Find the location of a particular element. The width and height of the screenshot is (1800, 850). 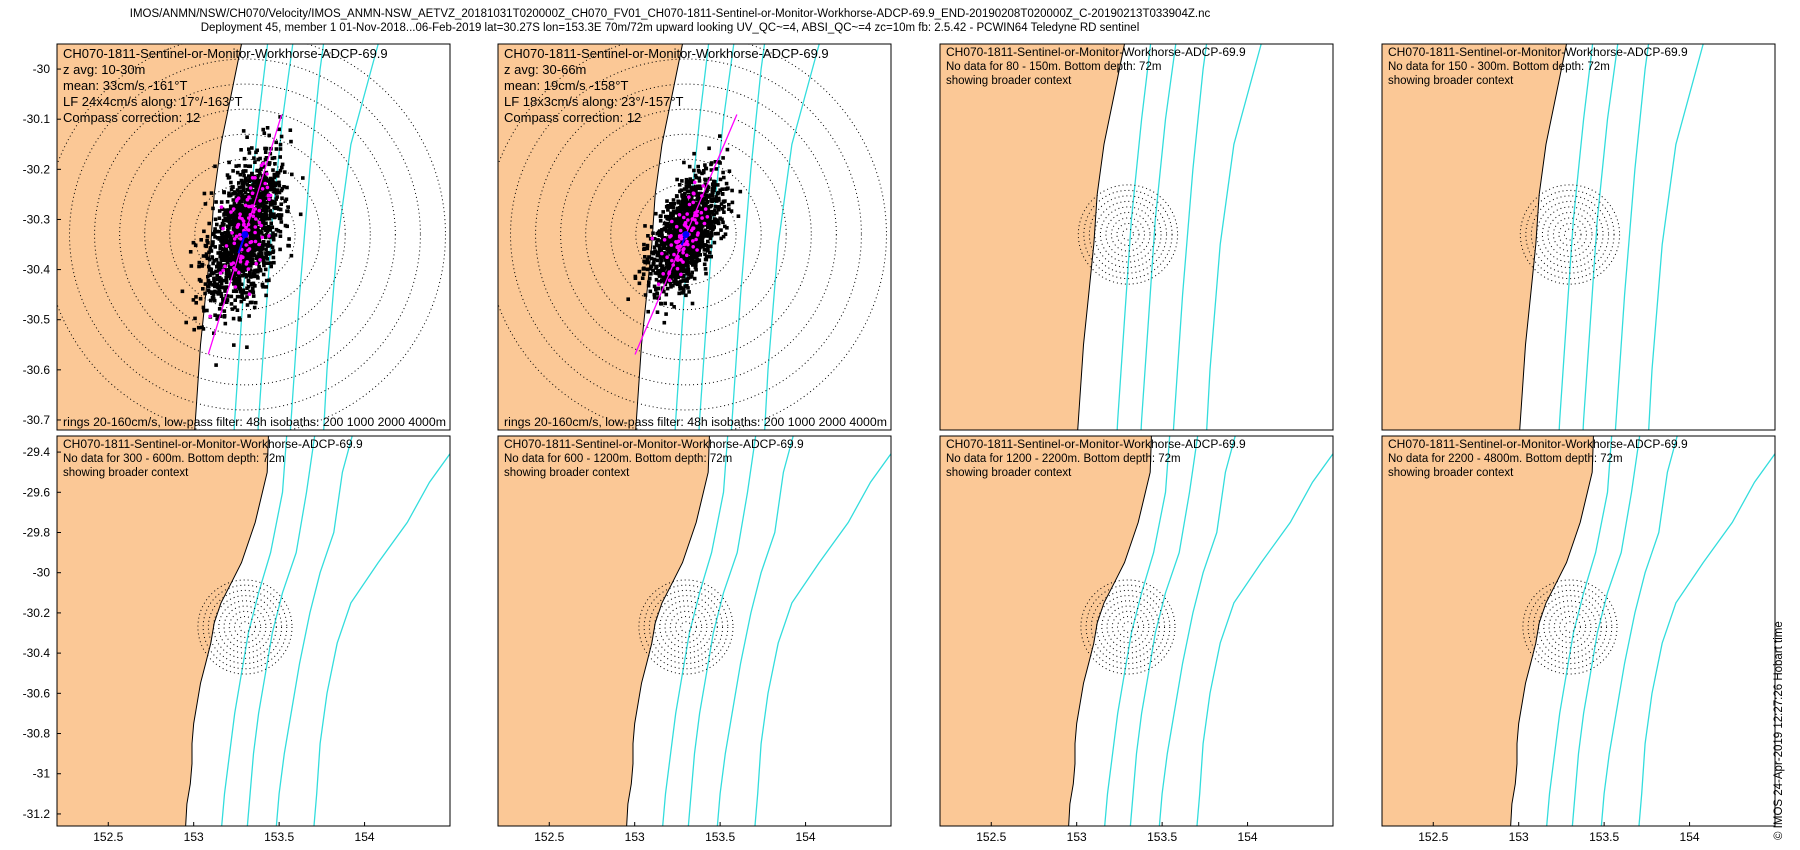

y-tick-label: -30.5 is located at coordinates (37, 320).